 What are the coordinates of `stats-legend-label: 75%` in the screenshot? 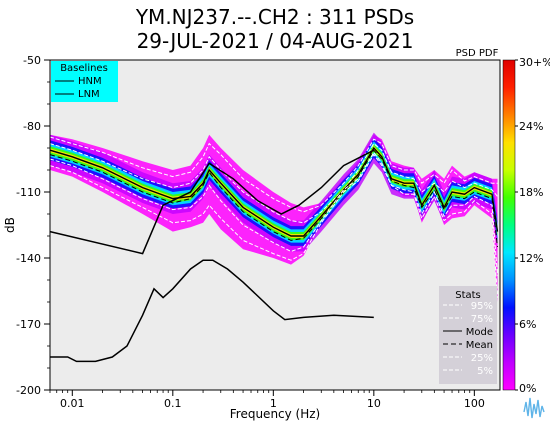 It's located at (482, 319).